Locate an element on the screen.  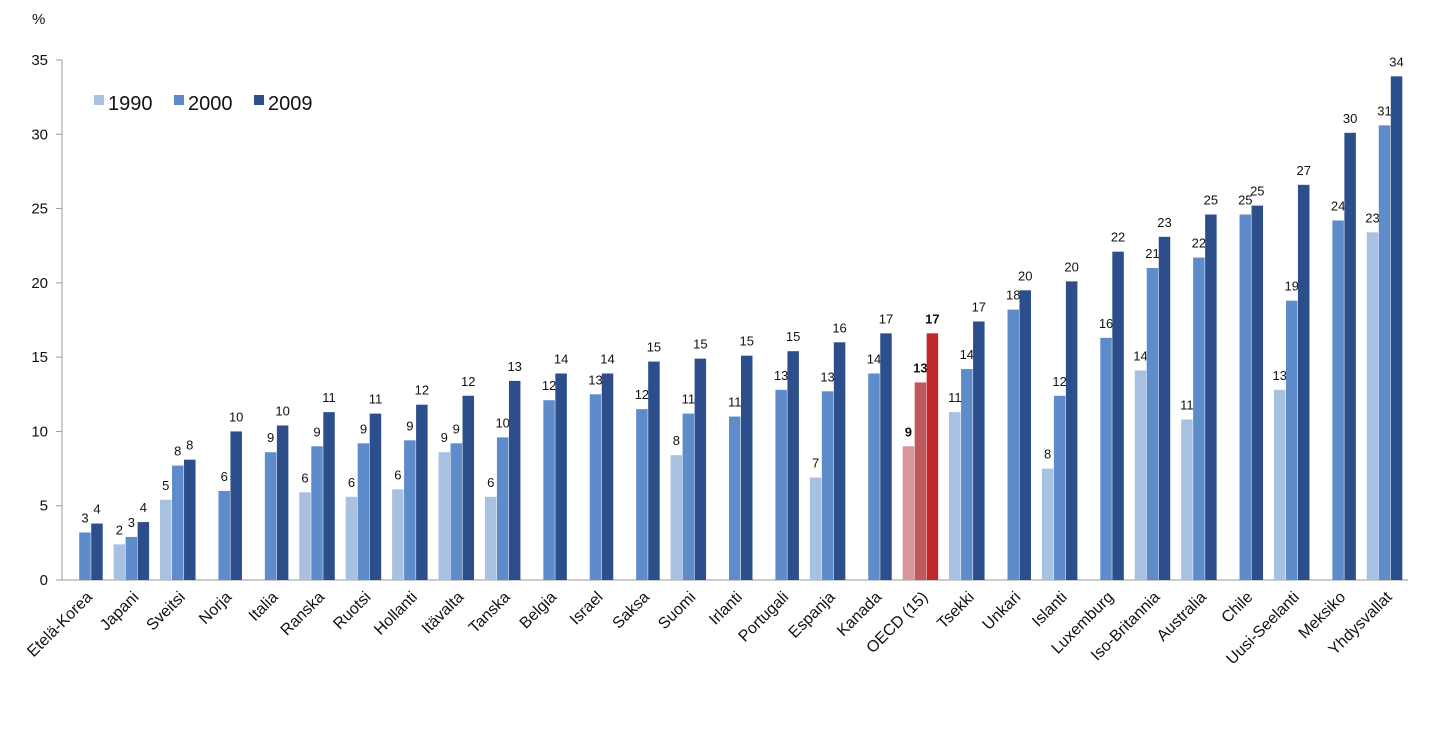
value-label: 2 is located at coordinates (119, 529).